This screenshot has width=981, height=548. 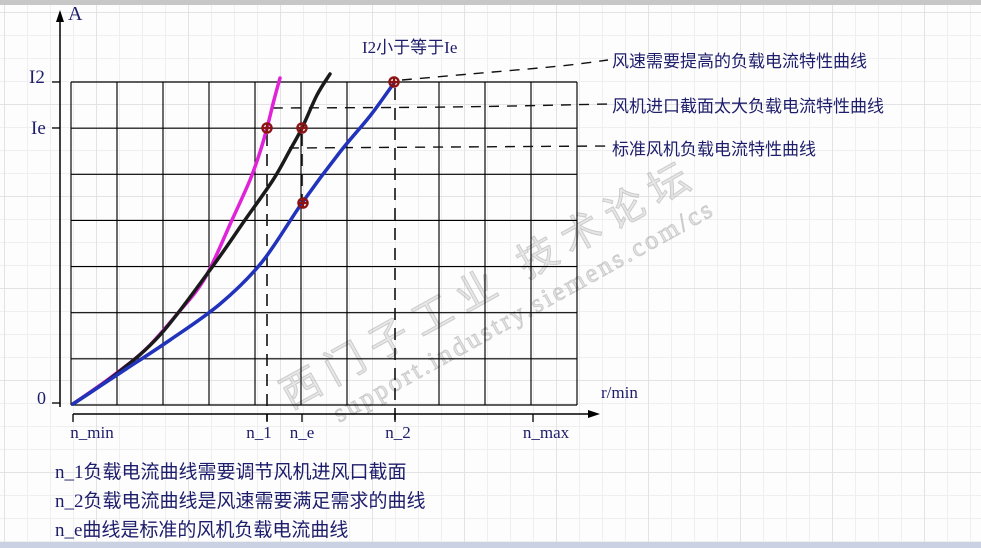 What do you see at coordinates (302, 432) in the screenshot?
I see `x-tick-label-ne: n_e` at bounding box center [302, 432].